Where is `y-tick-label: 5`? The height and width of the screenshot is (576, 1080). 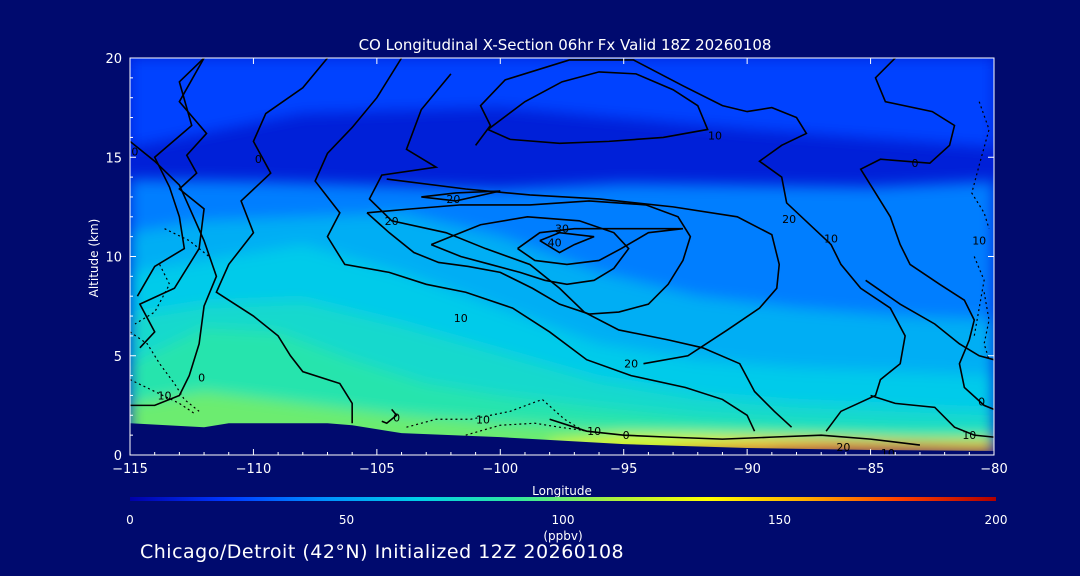 y-tick-label: 5 is located at coordinates (118, 357).